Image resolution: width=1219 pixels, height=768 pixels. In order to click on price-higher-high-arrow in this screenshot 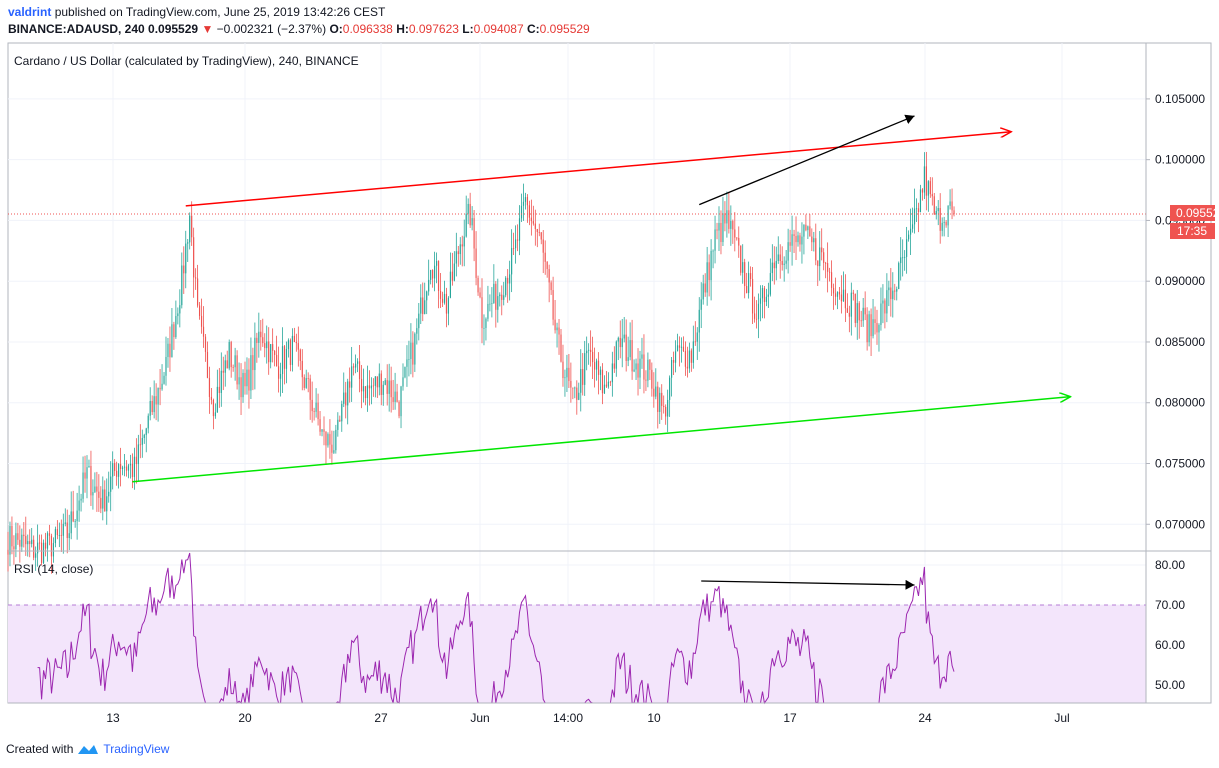, I will do `click(807, 160)`.